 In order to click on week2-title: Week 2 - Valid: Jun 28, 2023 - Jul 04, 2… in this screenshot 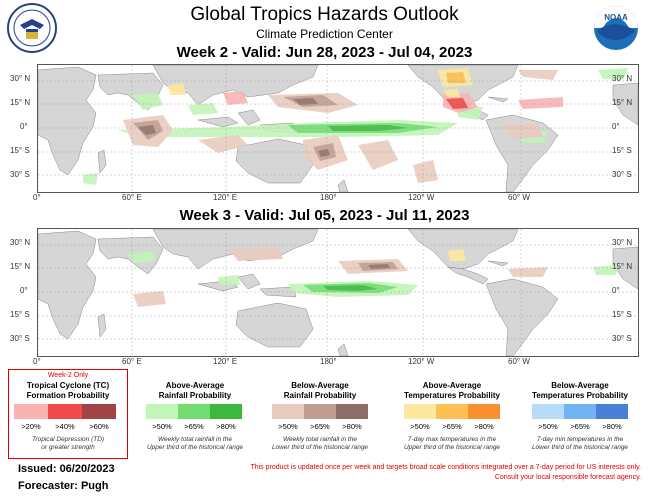, I will do `click(324, 52)`.